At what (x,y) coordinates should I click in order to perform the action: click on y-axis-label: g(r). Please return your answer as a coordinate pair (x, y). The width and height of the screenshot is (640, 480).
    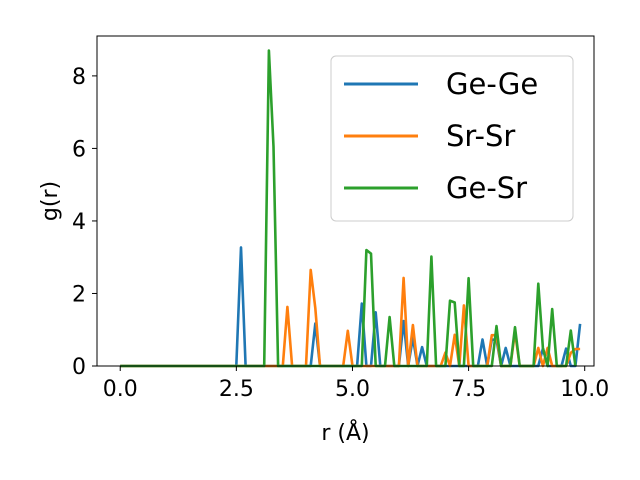
    Looking at the image, I should click on (50, 201).